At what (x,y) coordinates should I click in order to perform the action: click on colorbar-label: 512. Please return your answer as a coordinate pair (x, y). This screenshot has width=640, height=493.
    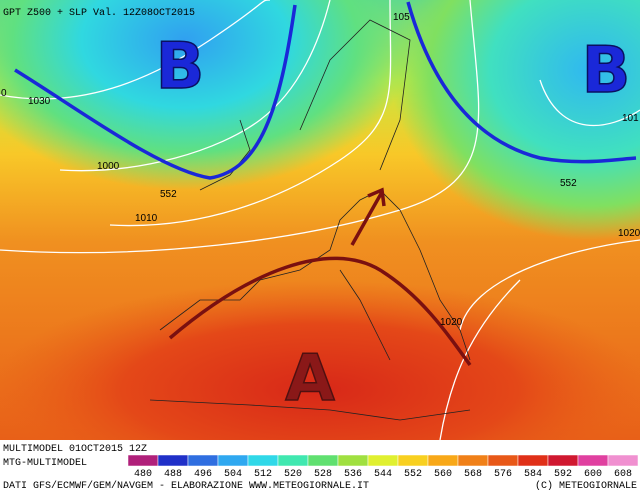
    Looking at the image, I should click on (263, 474).